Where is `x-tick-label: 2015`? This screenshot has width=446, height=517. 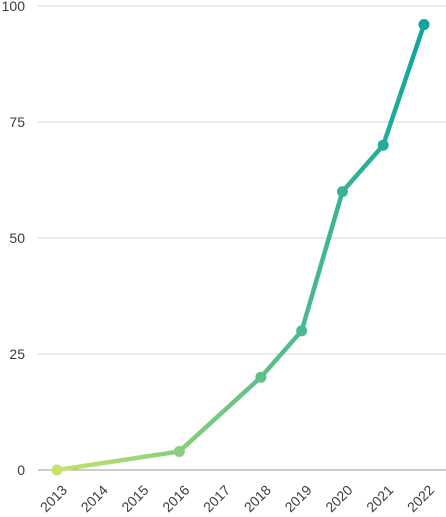 x-tick-label: 2015 is located at coordinates (134, 498).